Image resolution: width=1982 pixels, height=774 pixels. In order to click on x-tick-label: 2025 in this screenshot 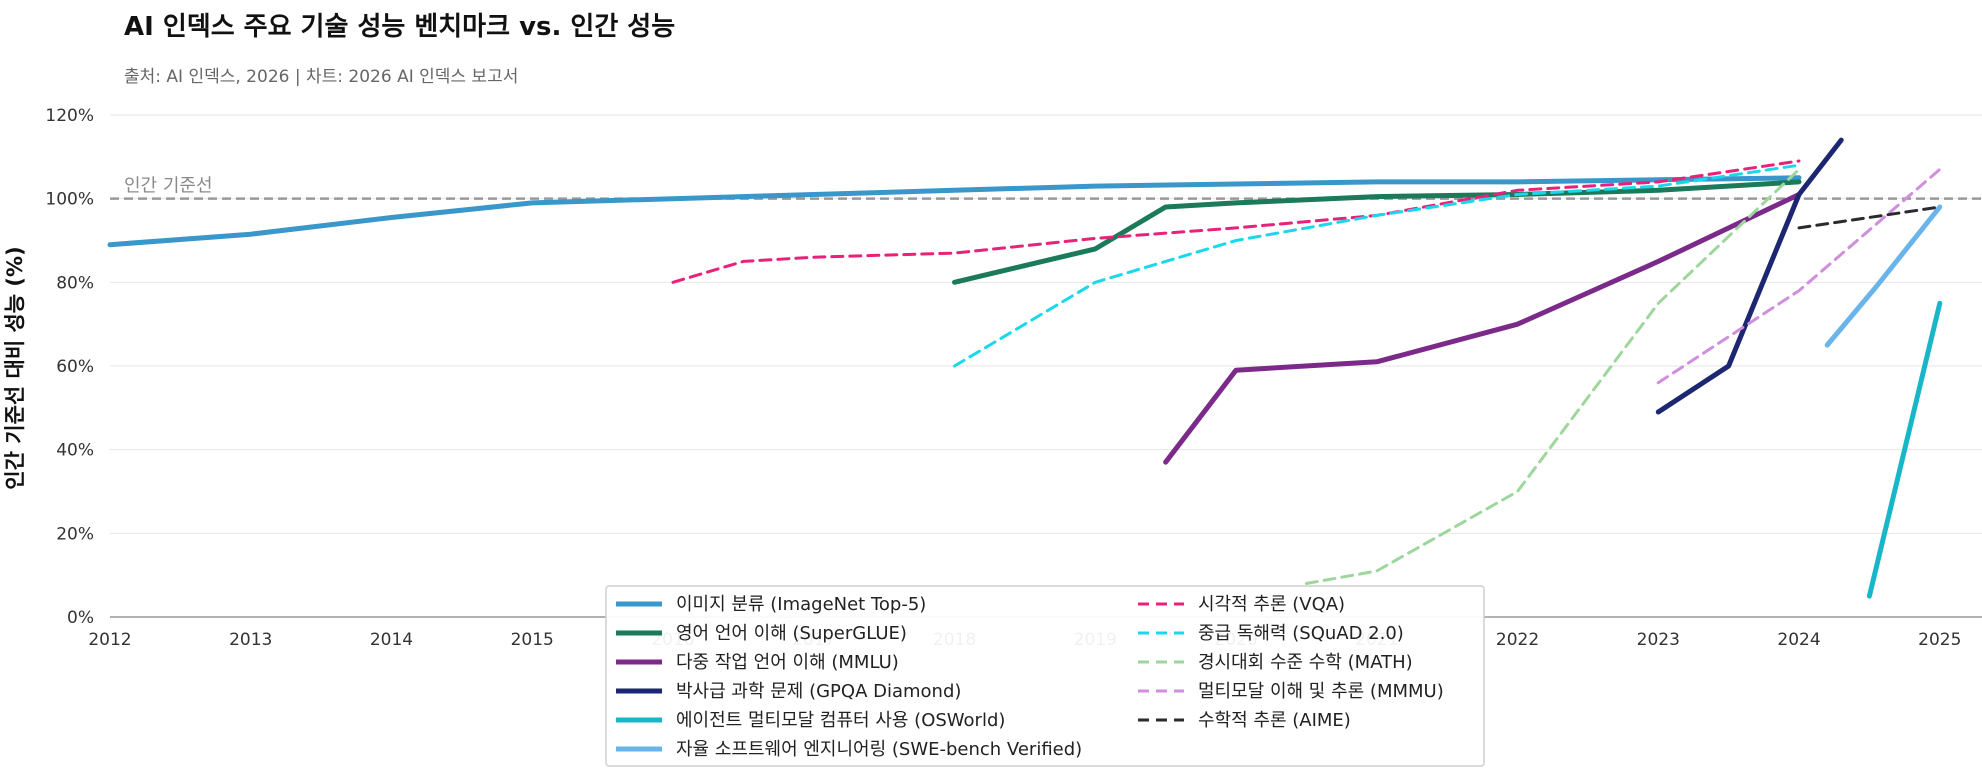, I will do `click(1939, 640)`.